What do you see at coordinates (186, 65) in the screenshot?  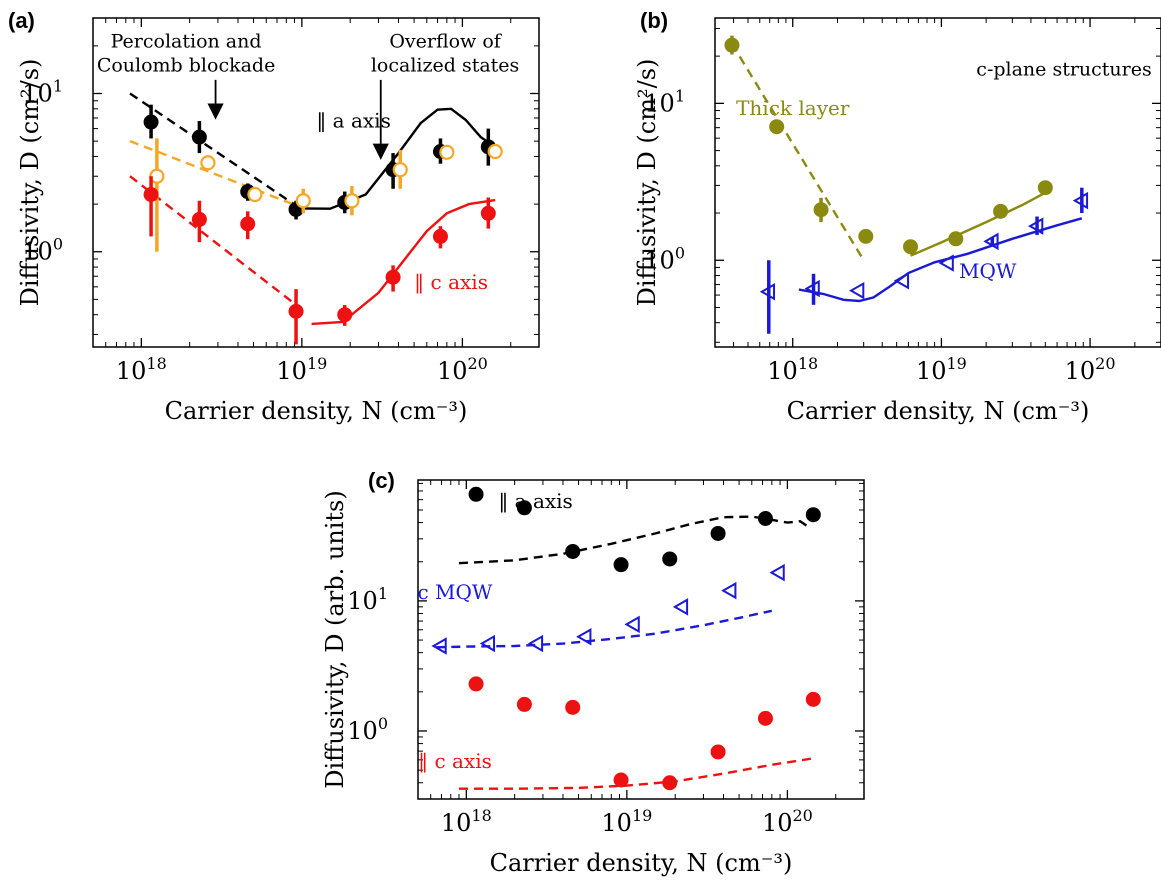 I see `annotation-text: Coulomb blockade` at bounding box center [186, 65].